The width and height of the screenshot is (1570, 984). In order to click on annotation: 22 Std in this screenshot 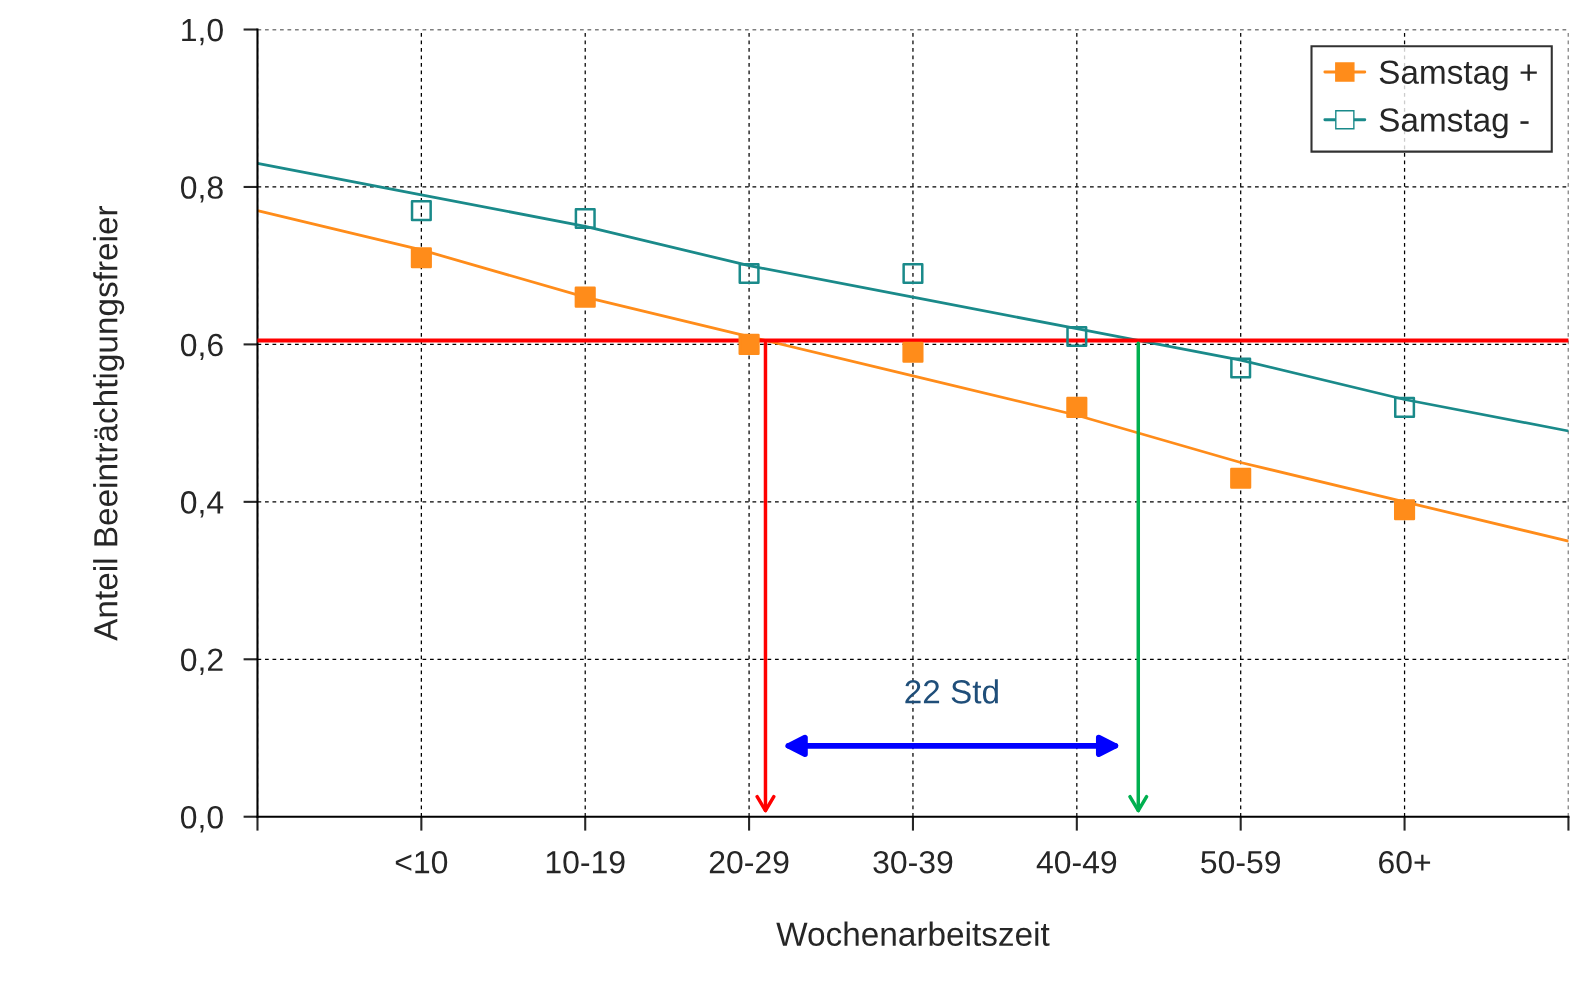, I will do `click(951, 691)`.